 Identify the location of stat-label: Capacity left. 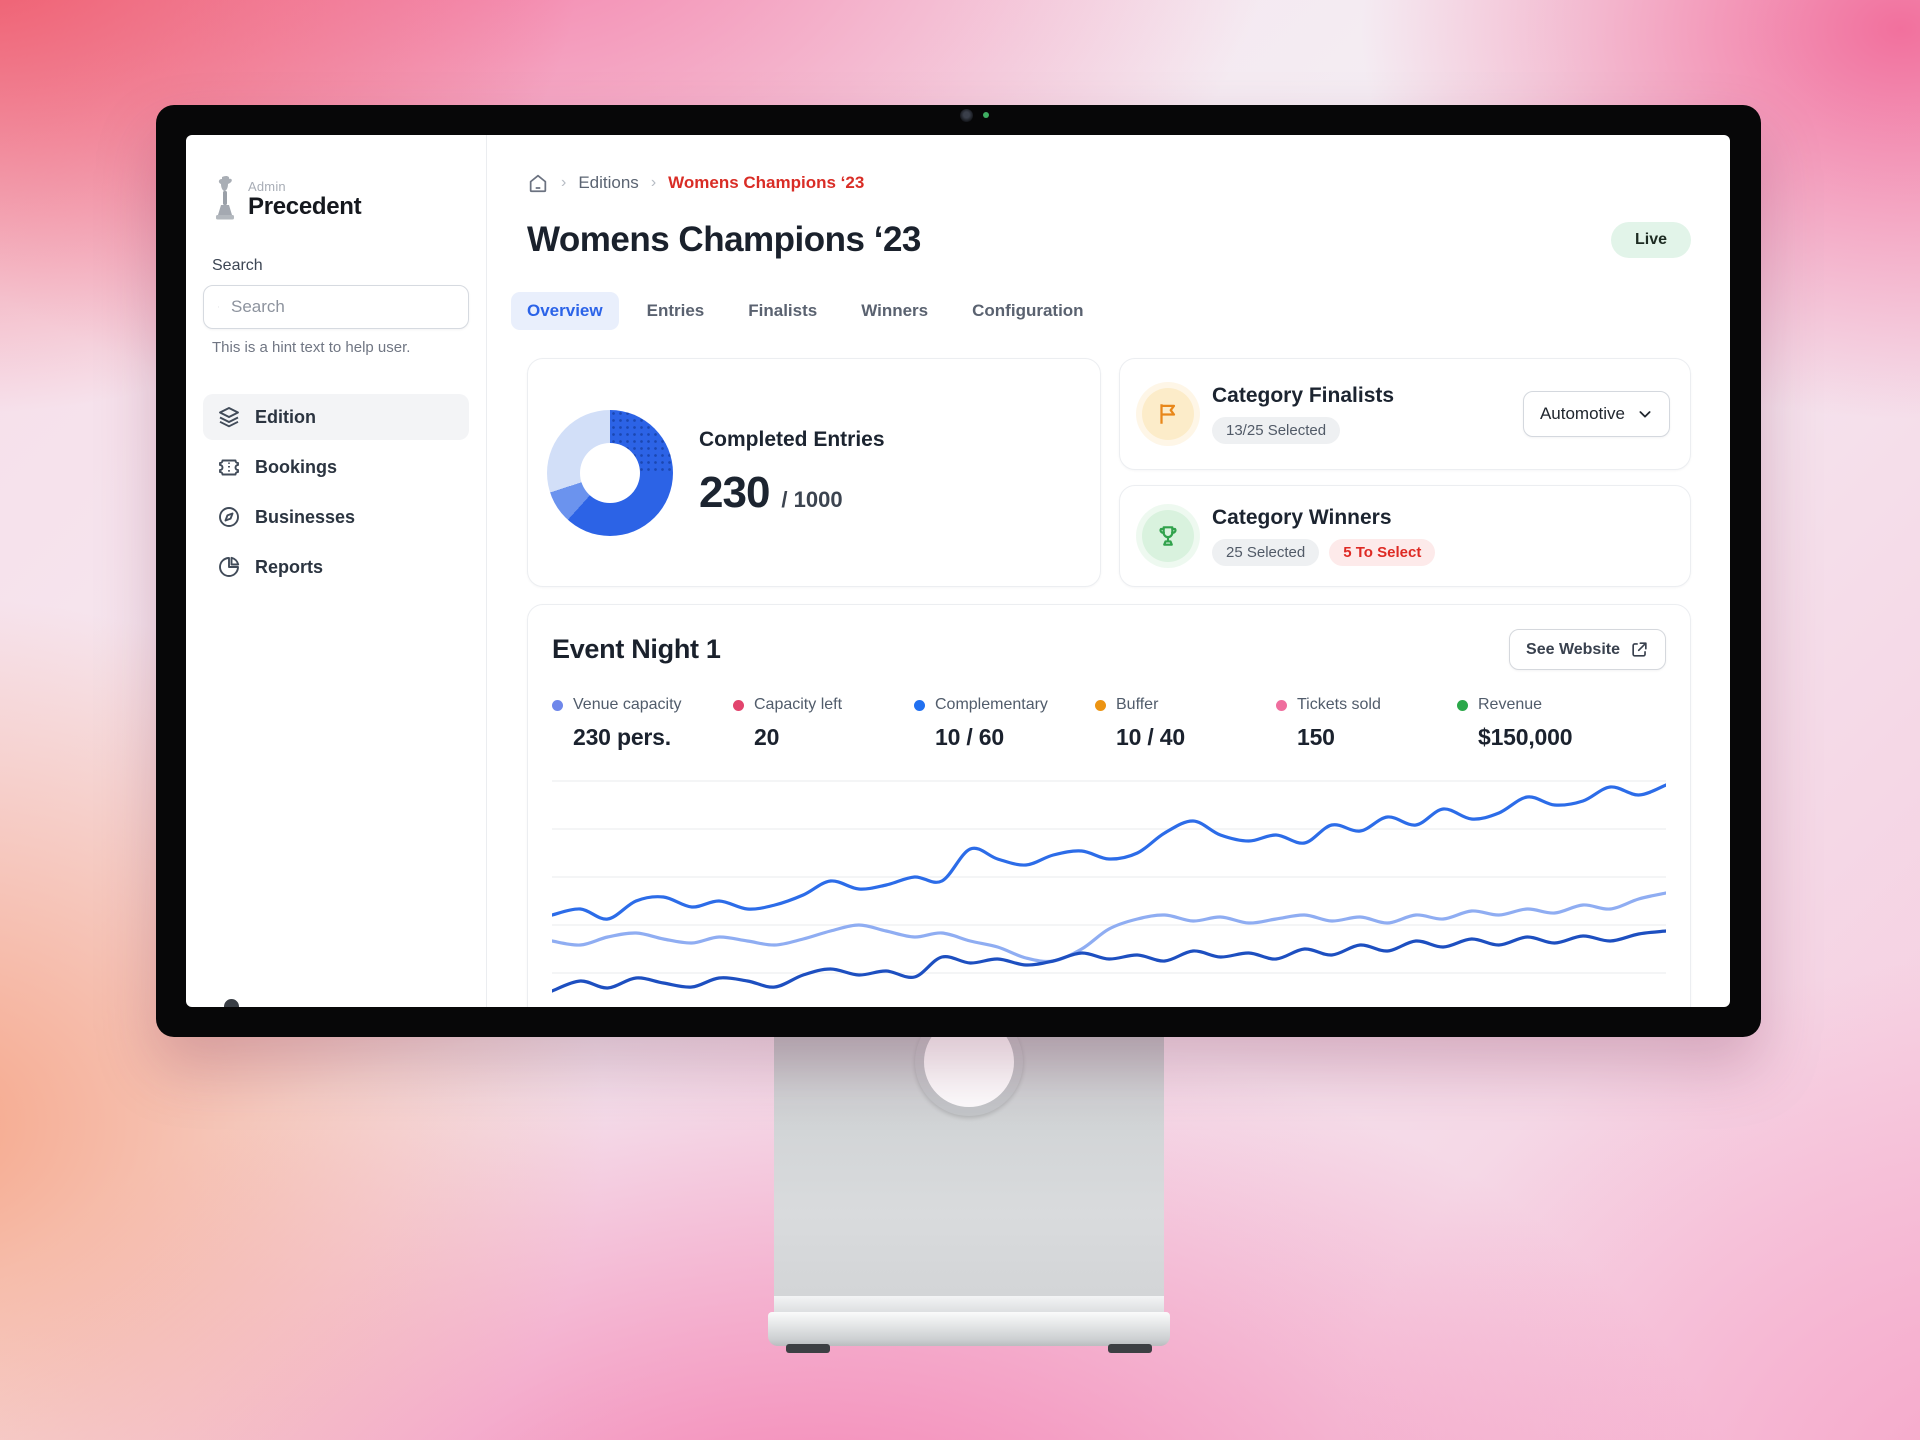
(798, 704).